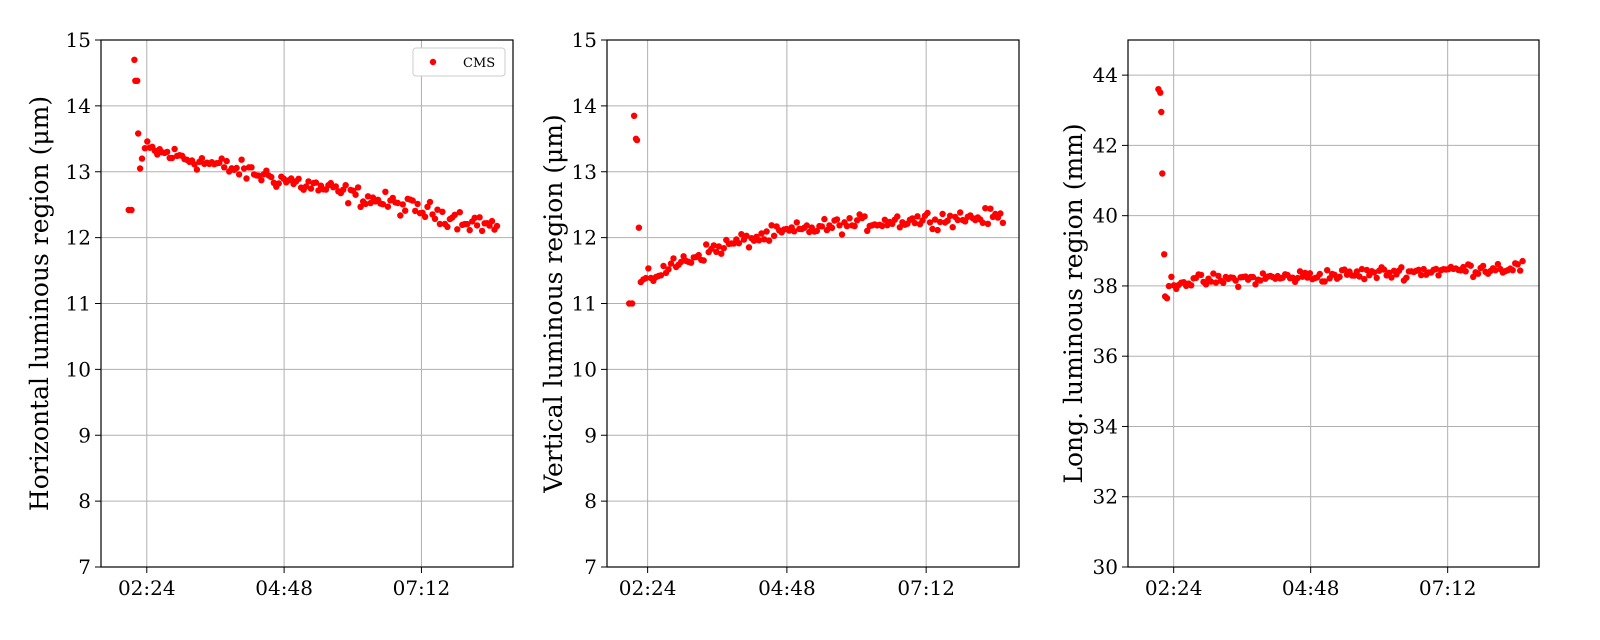 The width and height of the screenshot is (1600, 640). Describe the element at coordinates (1105, 426) in the screenshot. I see `y-tick-label: 34` at that location.